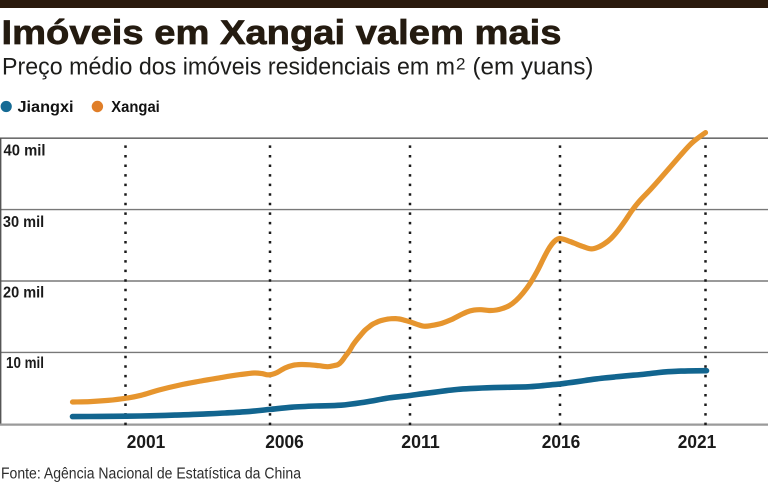 The height and width of the screenshot is (483, 768). I want to click on svg-text: 30 mil, so click(23, 222).